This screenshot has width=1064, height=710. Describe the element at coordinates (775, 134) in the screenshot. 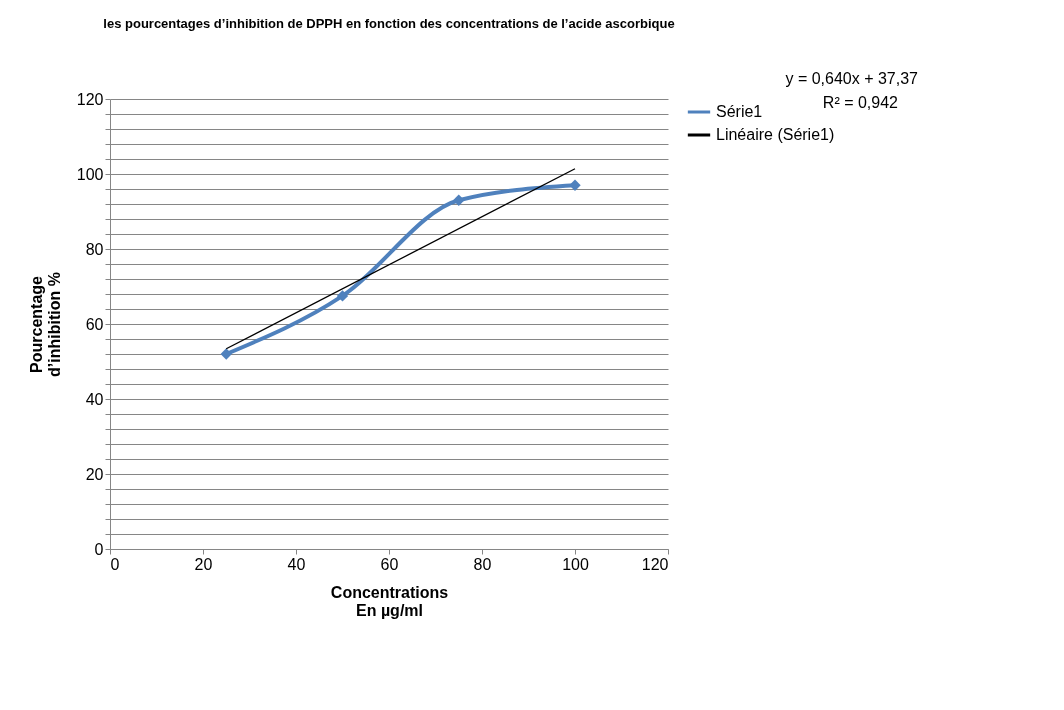

I see `legend-label: Linéaire (Série1)` at that location.